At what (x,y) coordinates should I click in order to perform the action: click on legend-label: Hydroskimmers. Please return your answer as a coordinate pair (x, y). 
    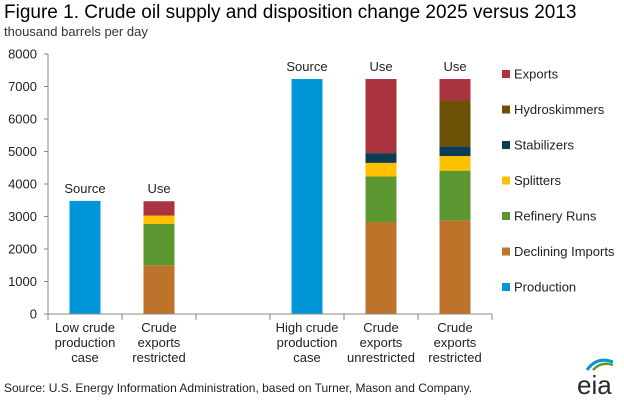
    Looking at the image, I should click on (559, 109).